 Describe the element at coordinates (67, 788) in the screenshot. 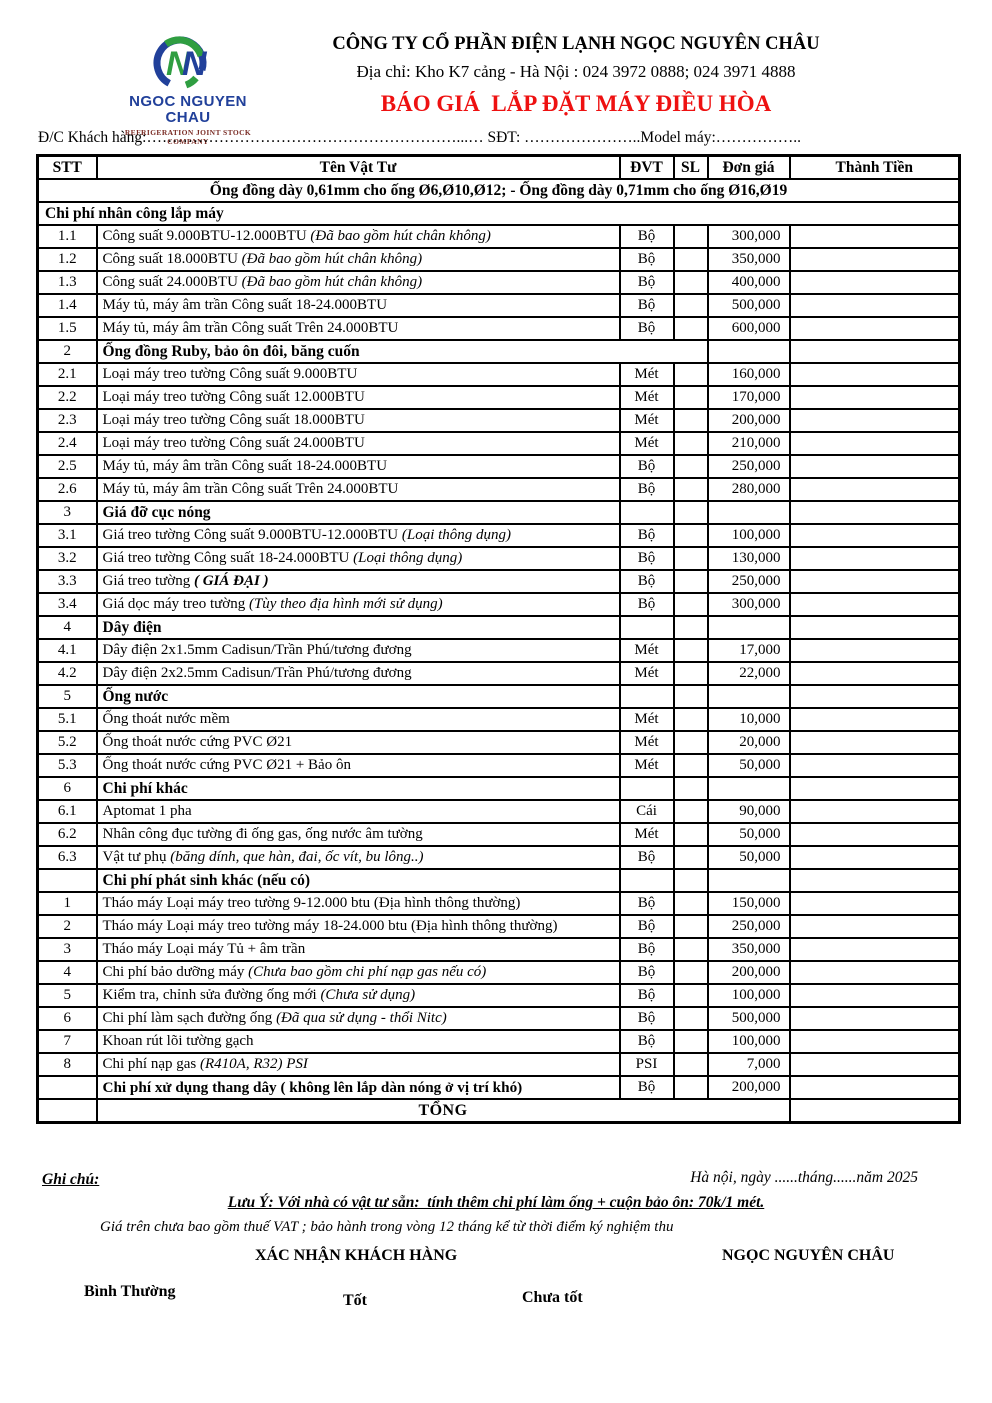

I see `cell-stt: 6` at that location.